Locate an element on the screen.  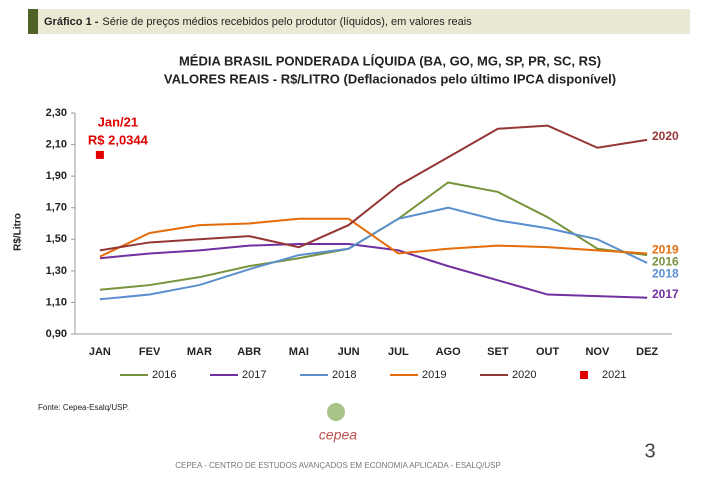
end-label: 2016 is located at coordinates (665, 262).